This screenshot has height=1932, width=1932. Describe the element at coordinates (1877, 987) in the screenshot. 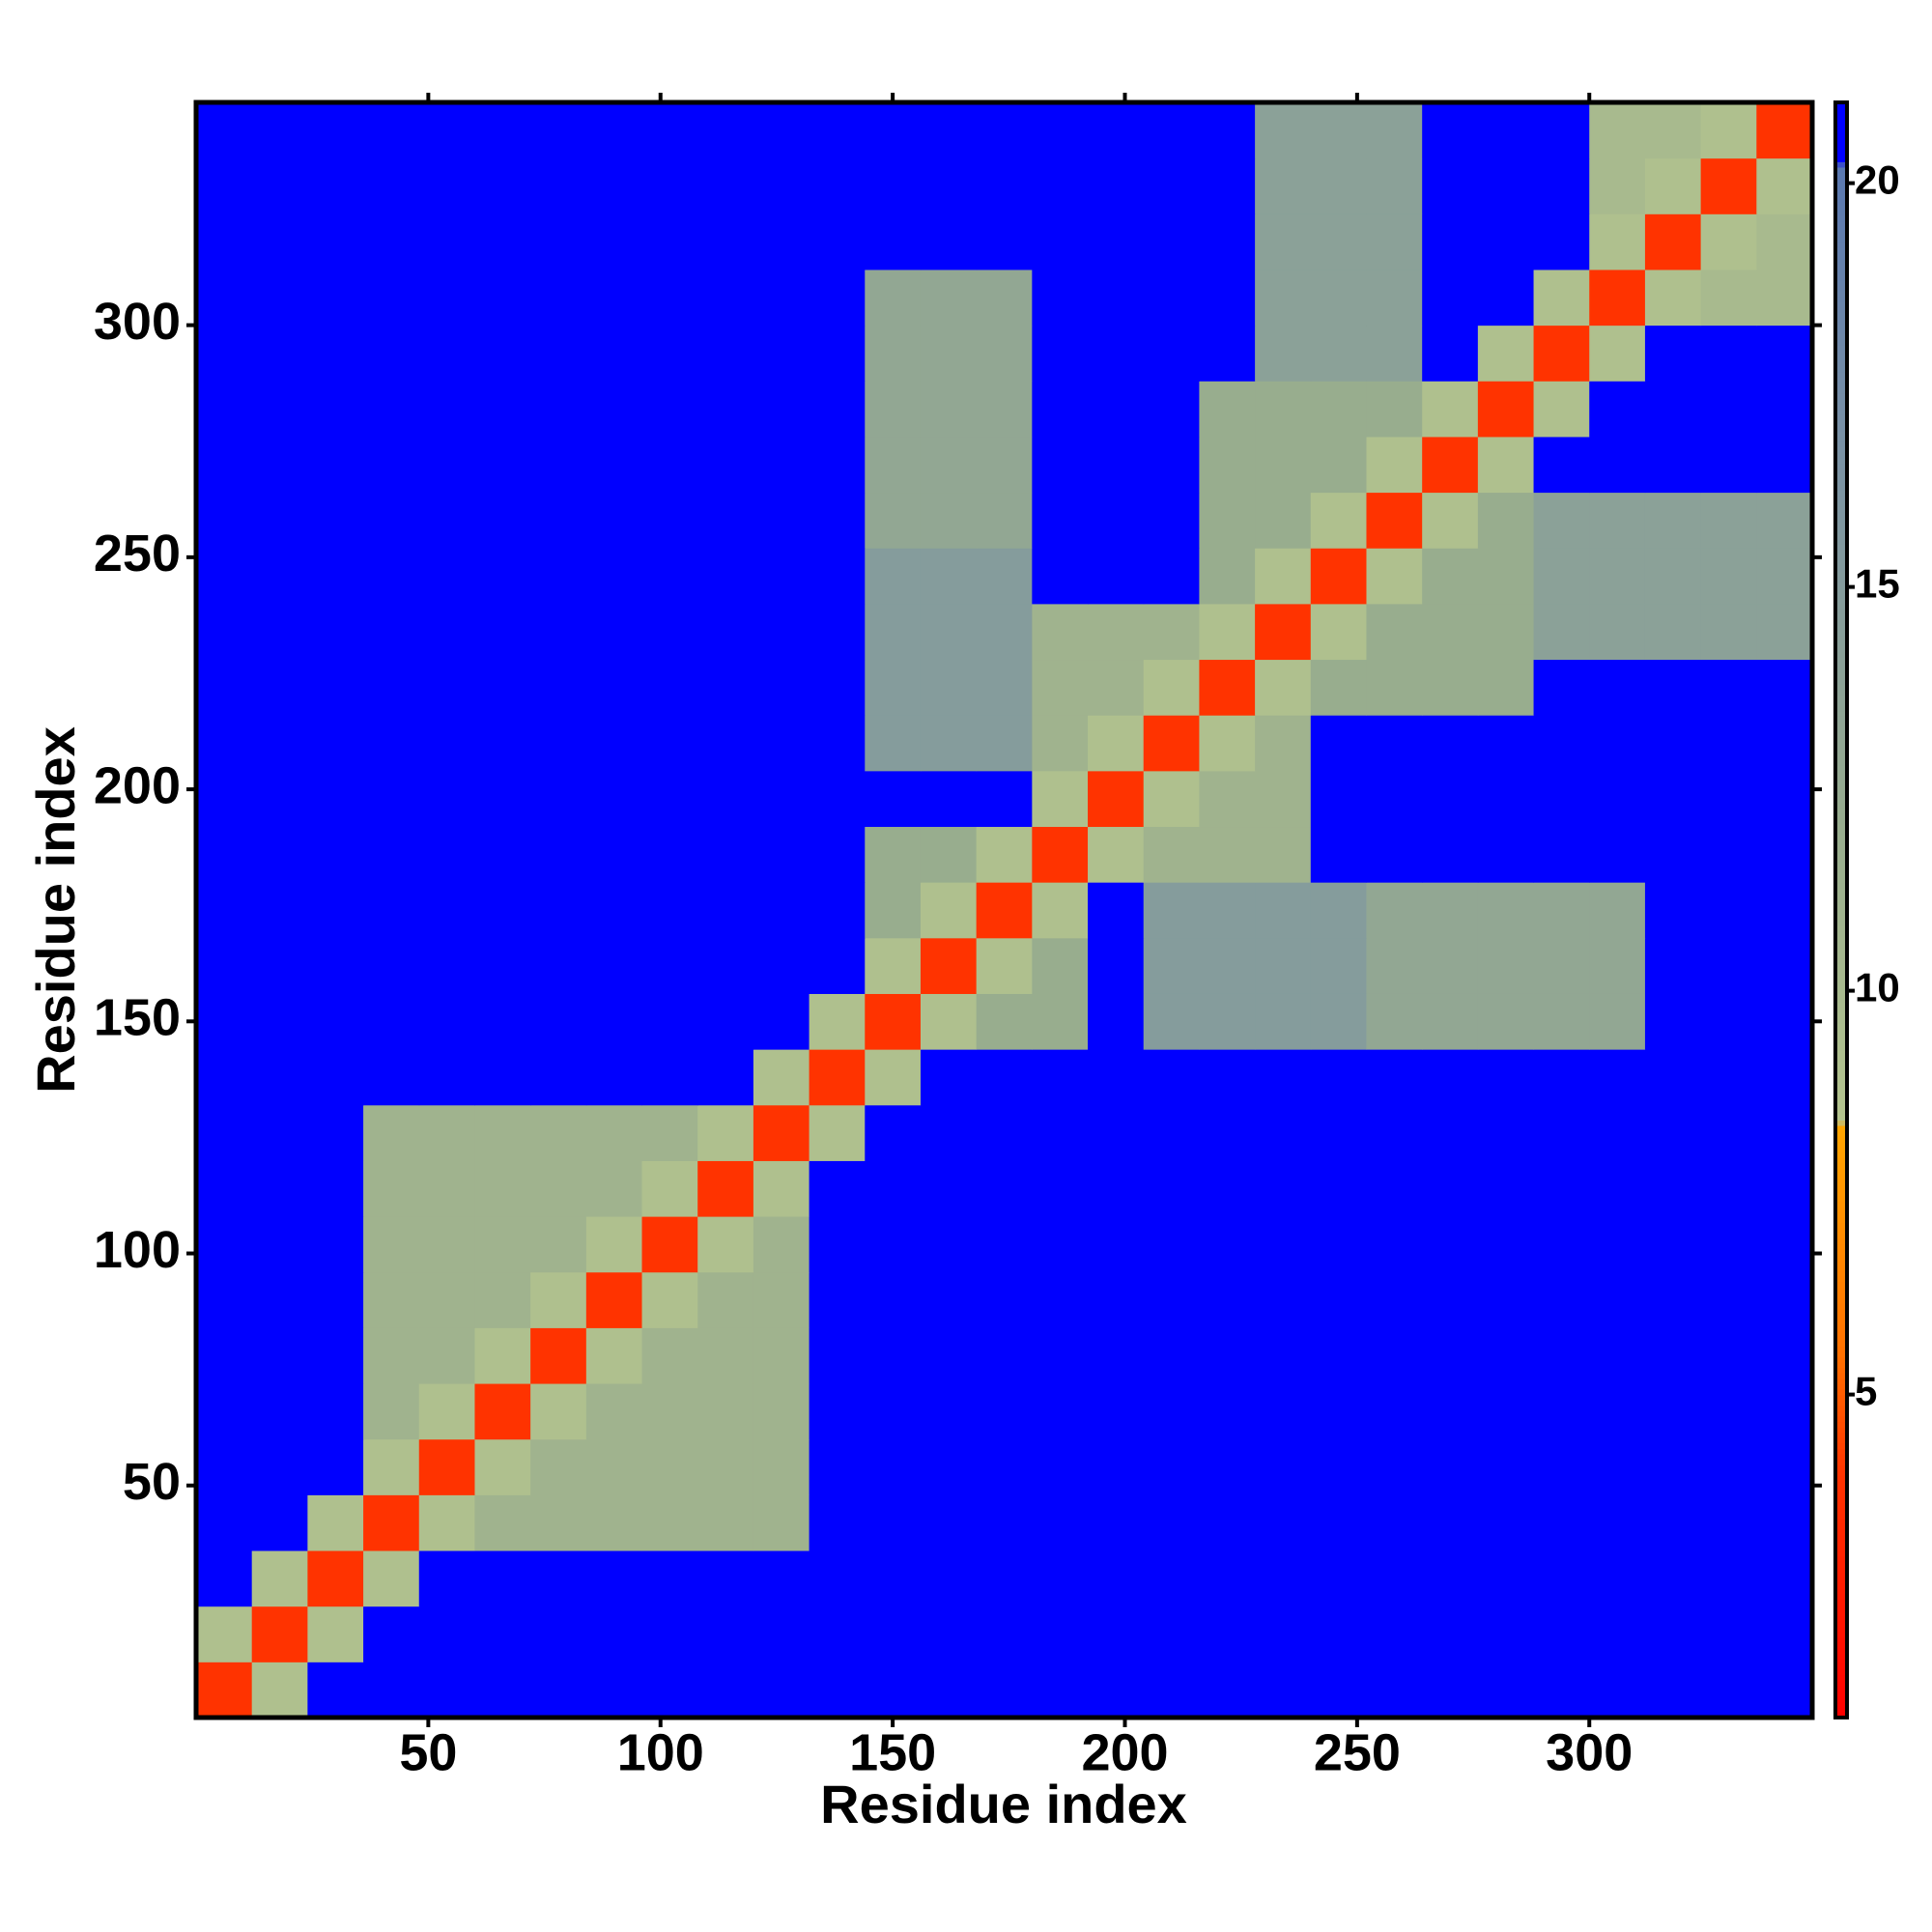

I see `colorbar-tick-label: 10` at that location.